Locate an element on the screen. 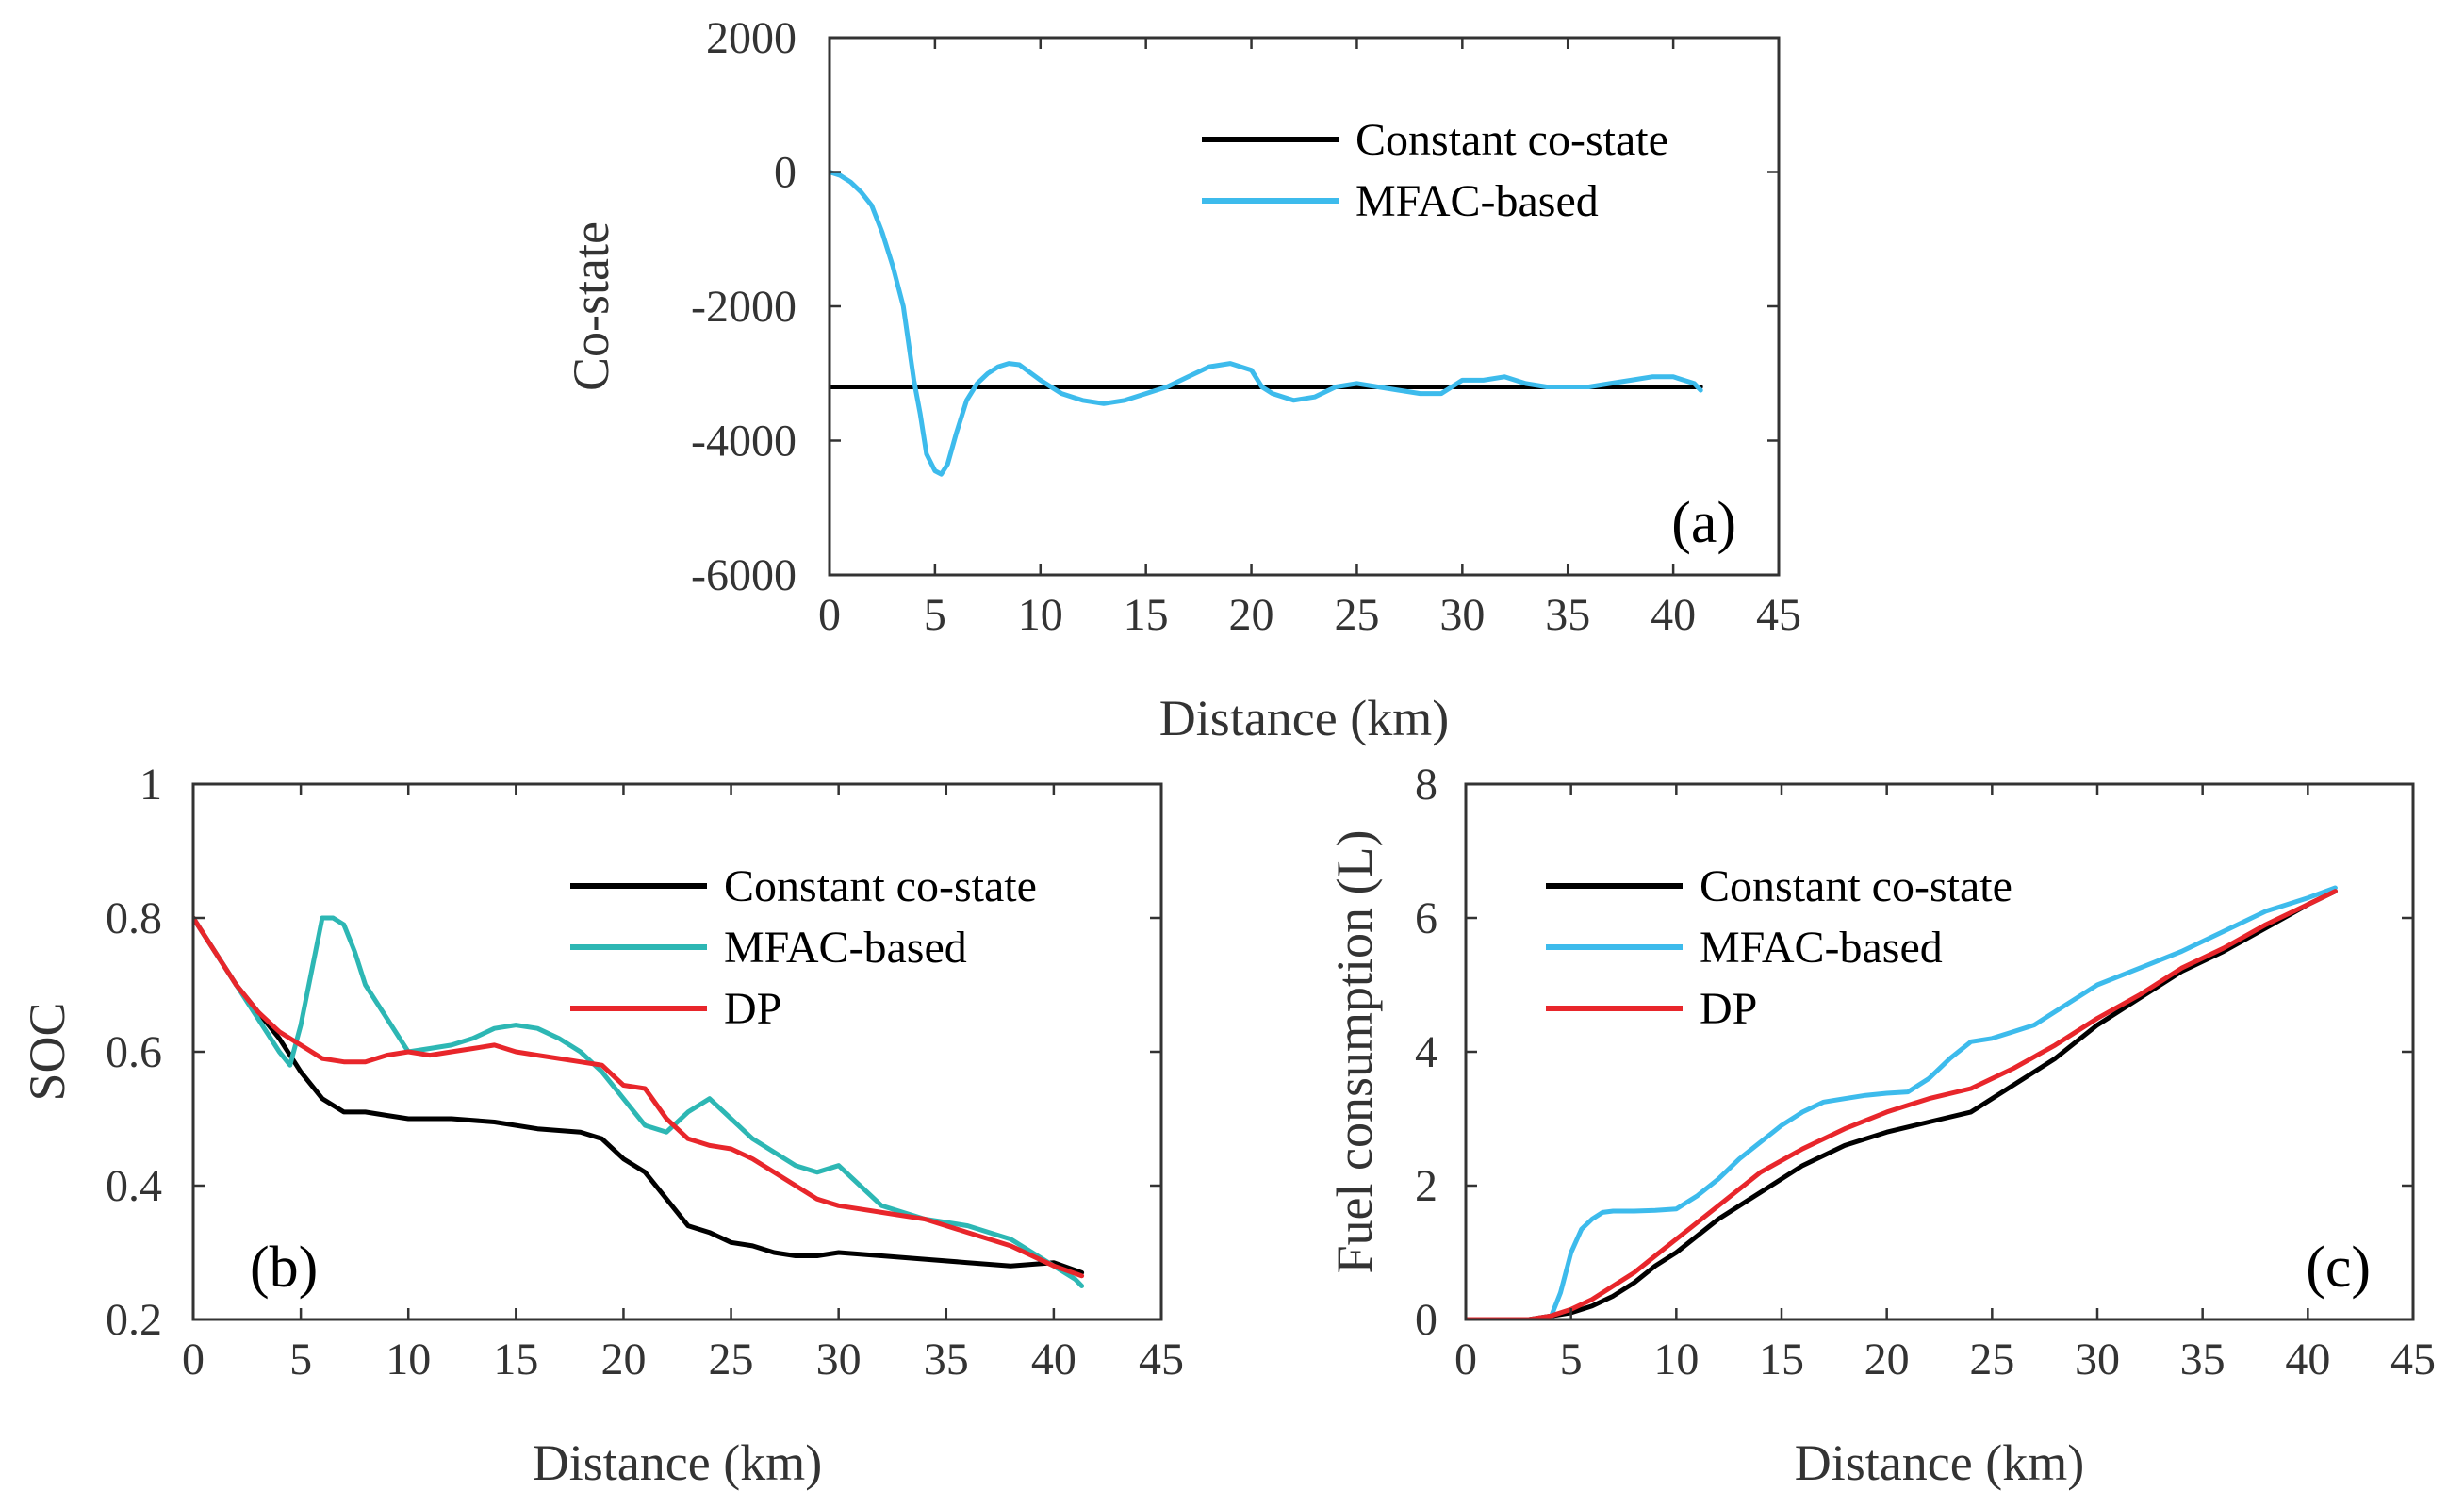 The height and width of the screenshot is (1507, 2464). panel-tag-c: (c) is located at coordinates (2338, 1268).